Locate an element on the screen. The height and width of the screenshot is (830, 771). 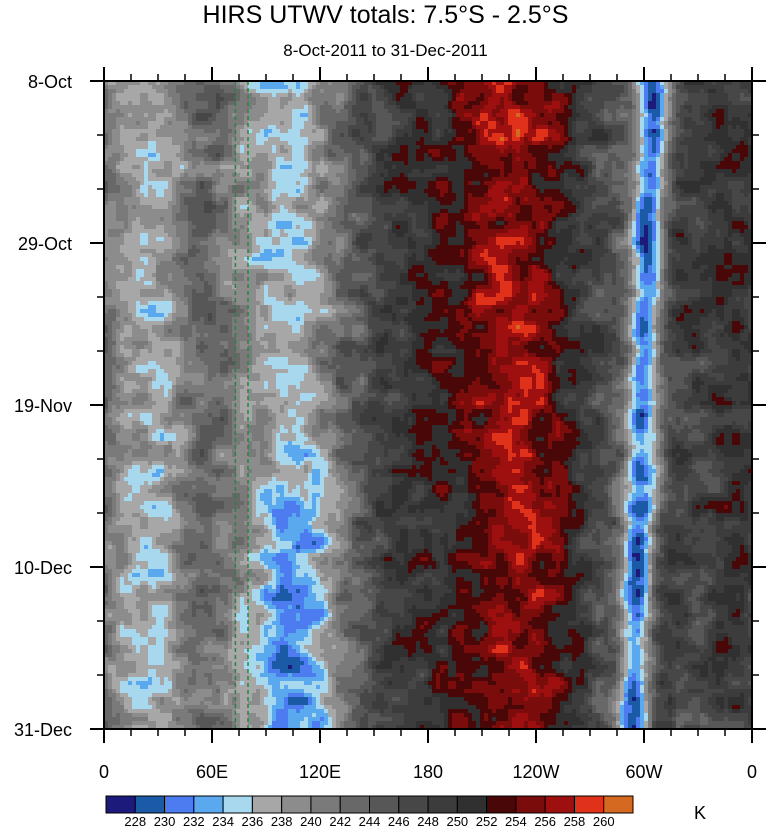
reference-lines is located at coordinates (241, 405).